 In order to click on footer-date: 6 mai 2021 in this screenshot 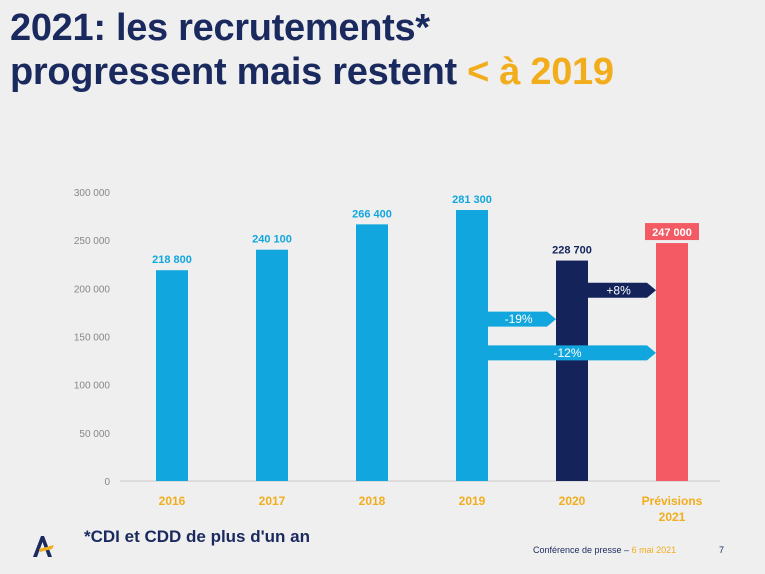, I will do `click(654, 550)`.